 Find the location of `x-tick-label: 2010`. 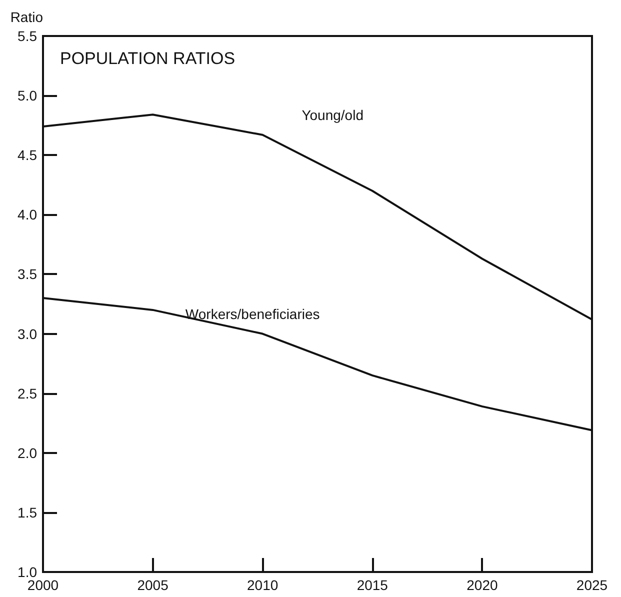

x-tick-label: 2010 is located at coordinates (262, 585).